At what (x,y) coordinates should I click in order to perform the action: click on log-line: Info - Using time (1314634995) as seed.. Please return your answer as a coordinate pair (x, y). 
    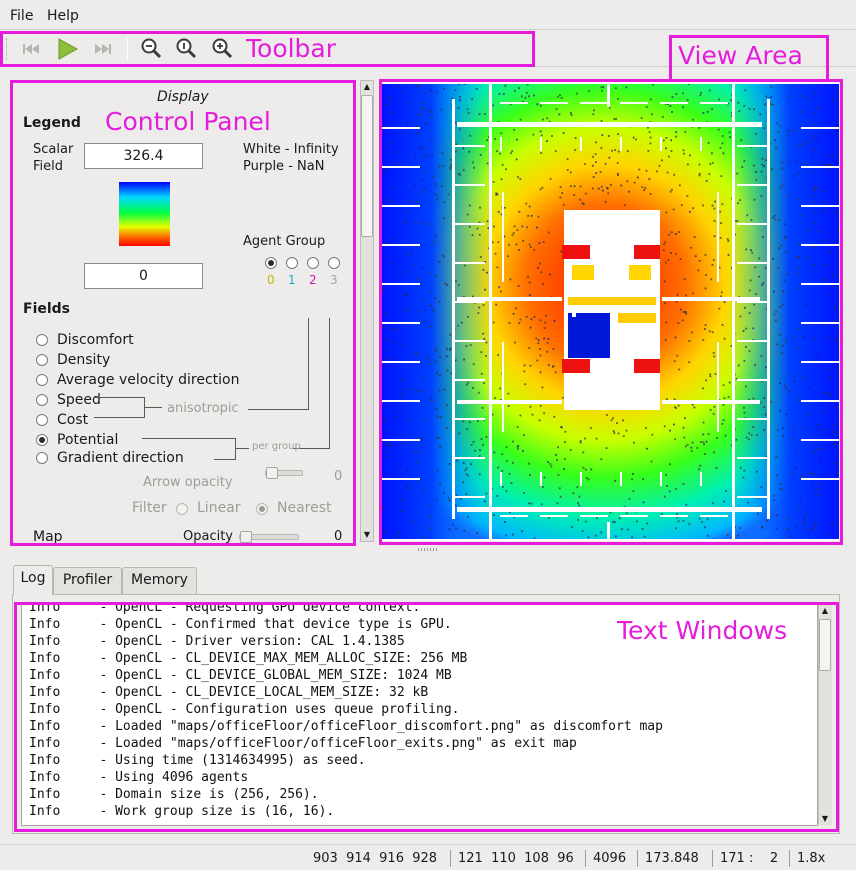
    Looking at the image, I should click on (197, 760).